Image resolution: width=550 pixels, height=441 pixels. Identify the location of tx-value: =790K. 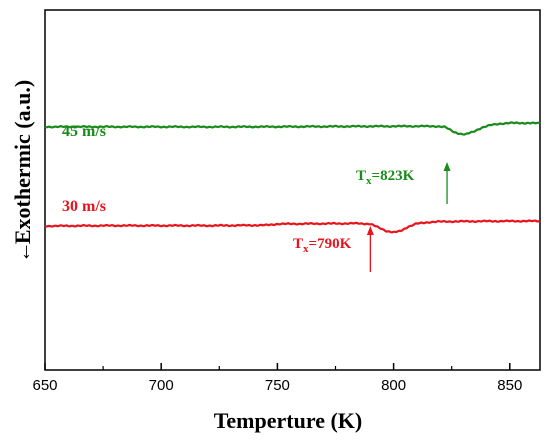
(330, 244).